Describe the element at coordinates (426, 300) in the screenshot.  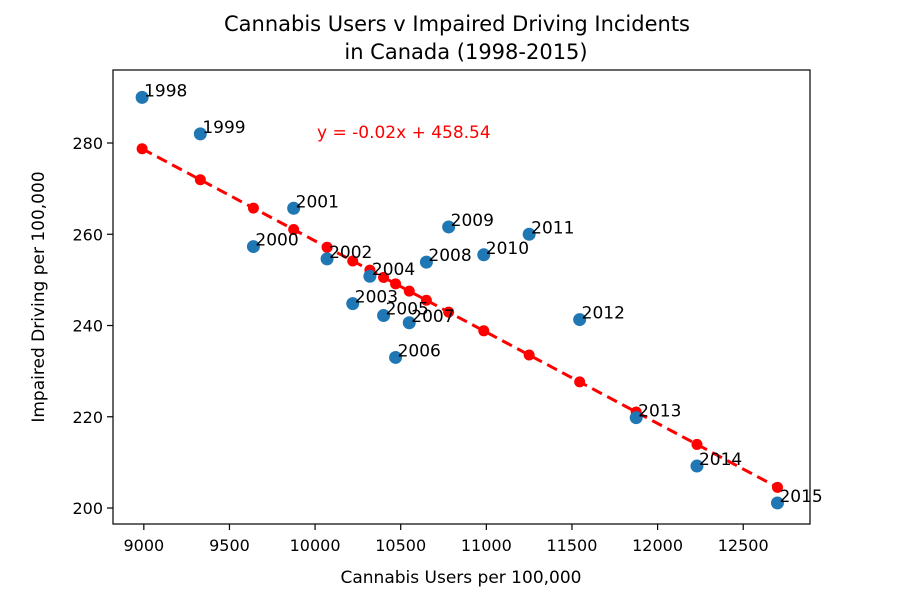
I see `fit-marker-2008` at that location.